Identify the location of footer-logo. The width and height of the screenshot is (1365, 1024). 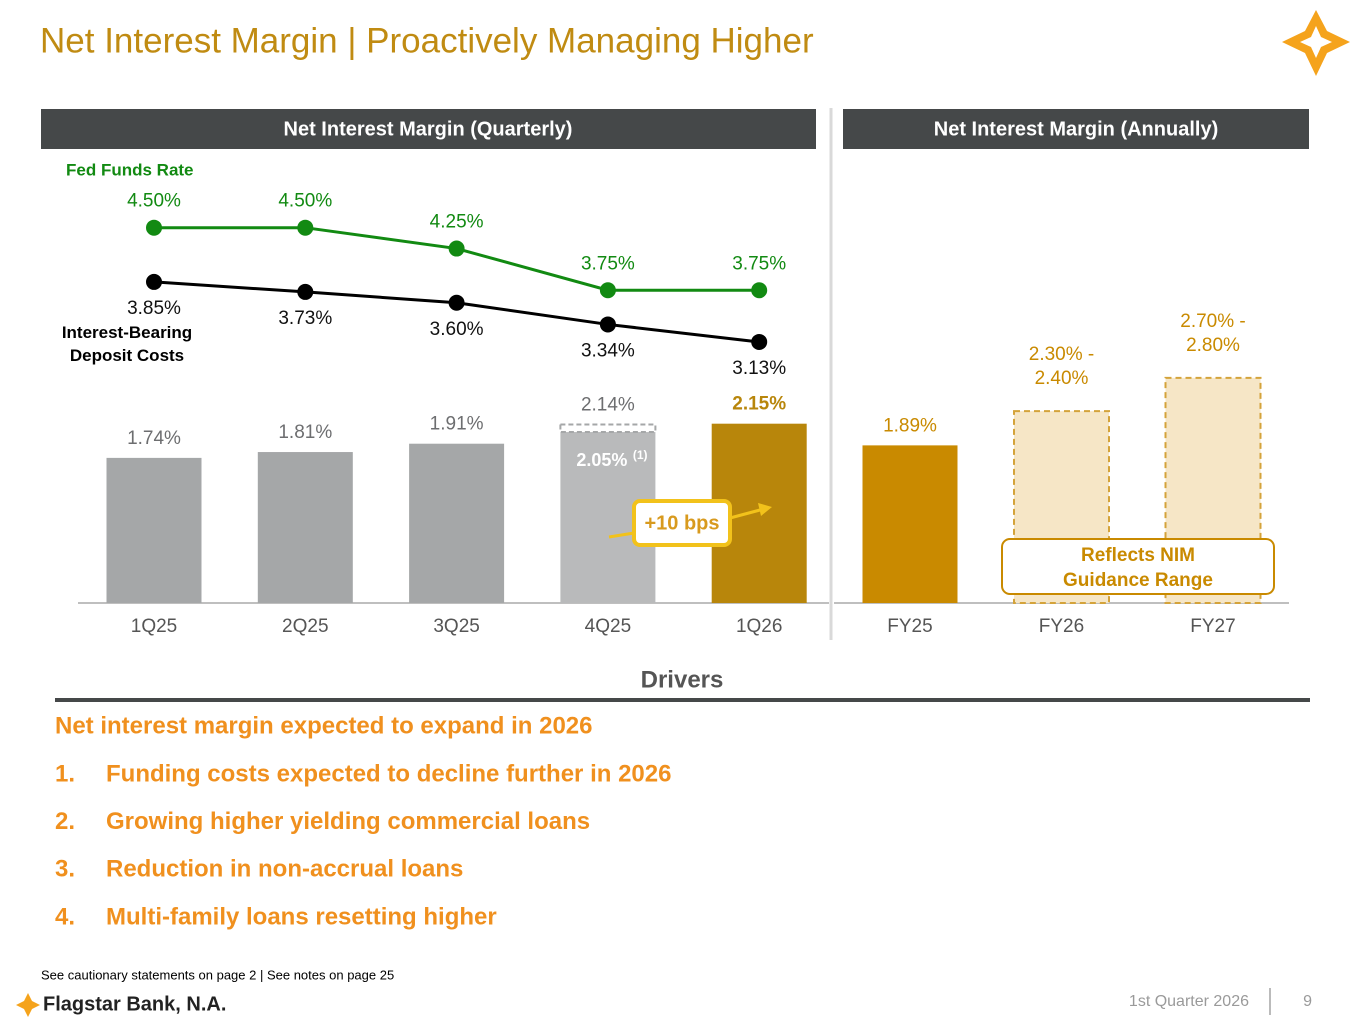
(28, 1005).